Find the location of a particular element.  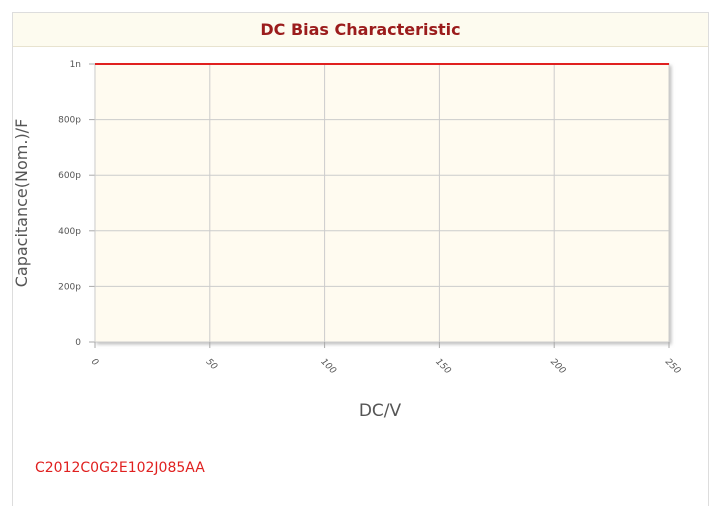

y-tick-label: 400p is located at coordinates (69, 232).